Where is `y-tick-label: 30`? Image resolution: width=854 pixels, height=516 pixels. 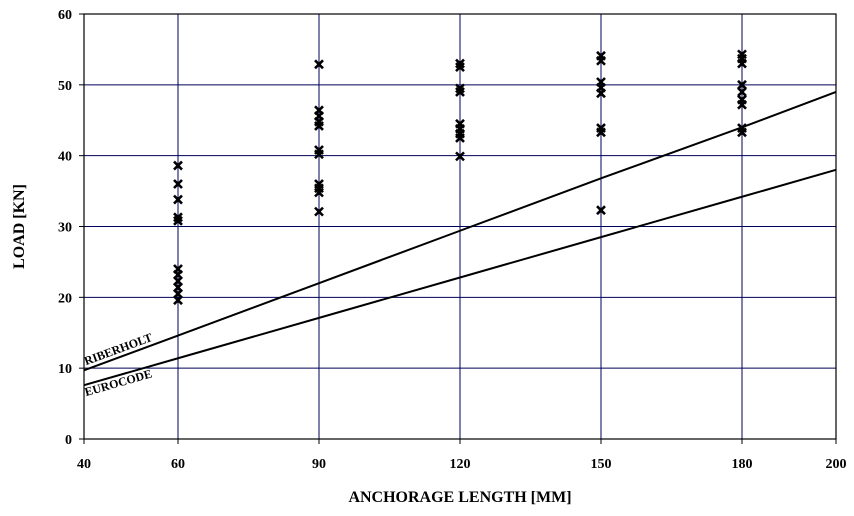
y-tick-label: 30 is located at coordinates (65, 228).